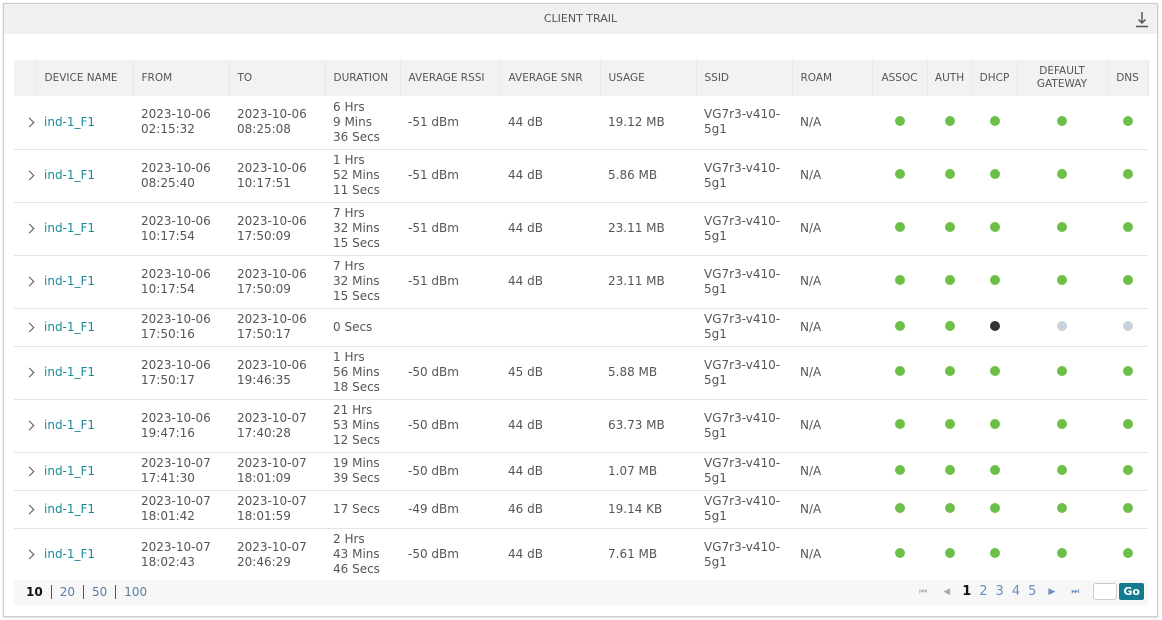  I want to click on page-size-option: 100, so click(135, 592).